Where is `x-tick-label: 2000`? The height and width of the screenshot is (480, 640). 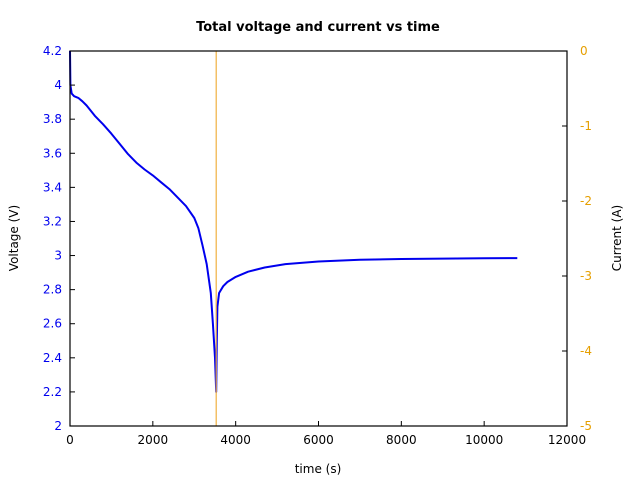
x-tick-label: 2000 is located at coordinates (153, 440).